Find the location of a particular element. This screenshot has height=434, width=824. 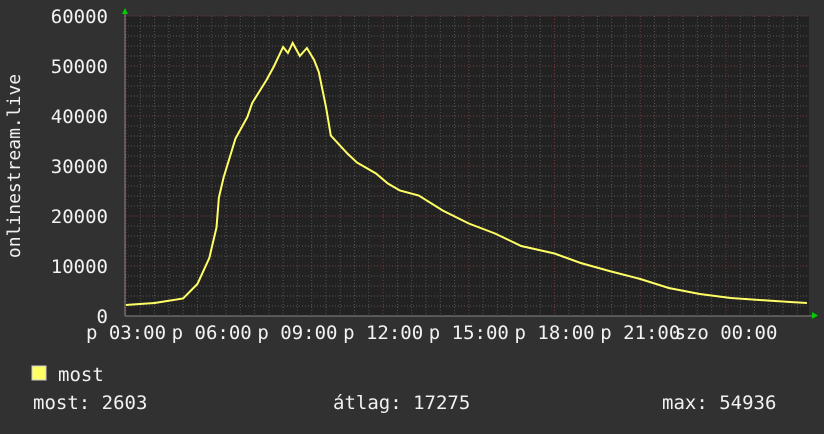

y-tick-label: 50000 is located at coordinates (79, 67).